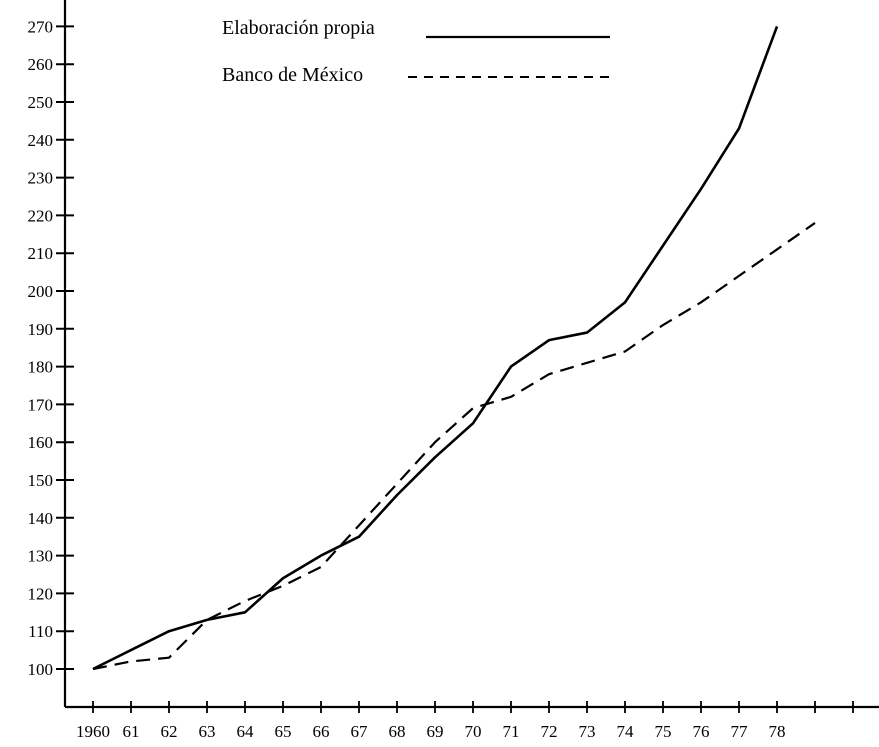 The width and height of the screenshot is (879, 747). What do you see at coordinates (207, 731) in the screenshot?
I see `x-tick-label: 63` at bounding box center [207, 731].